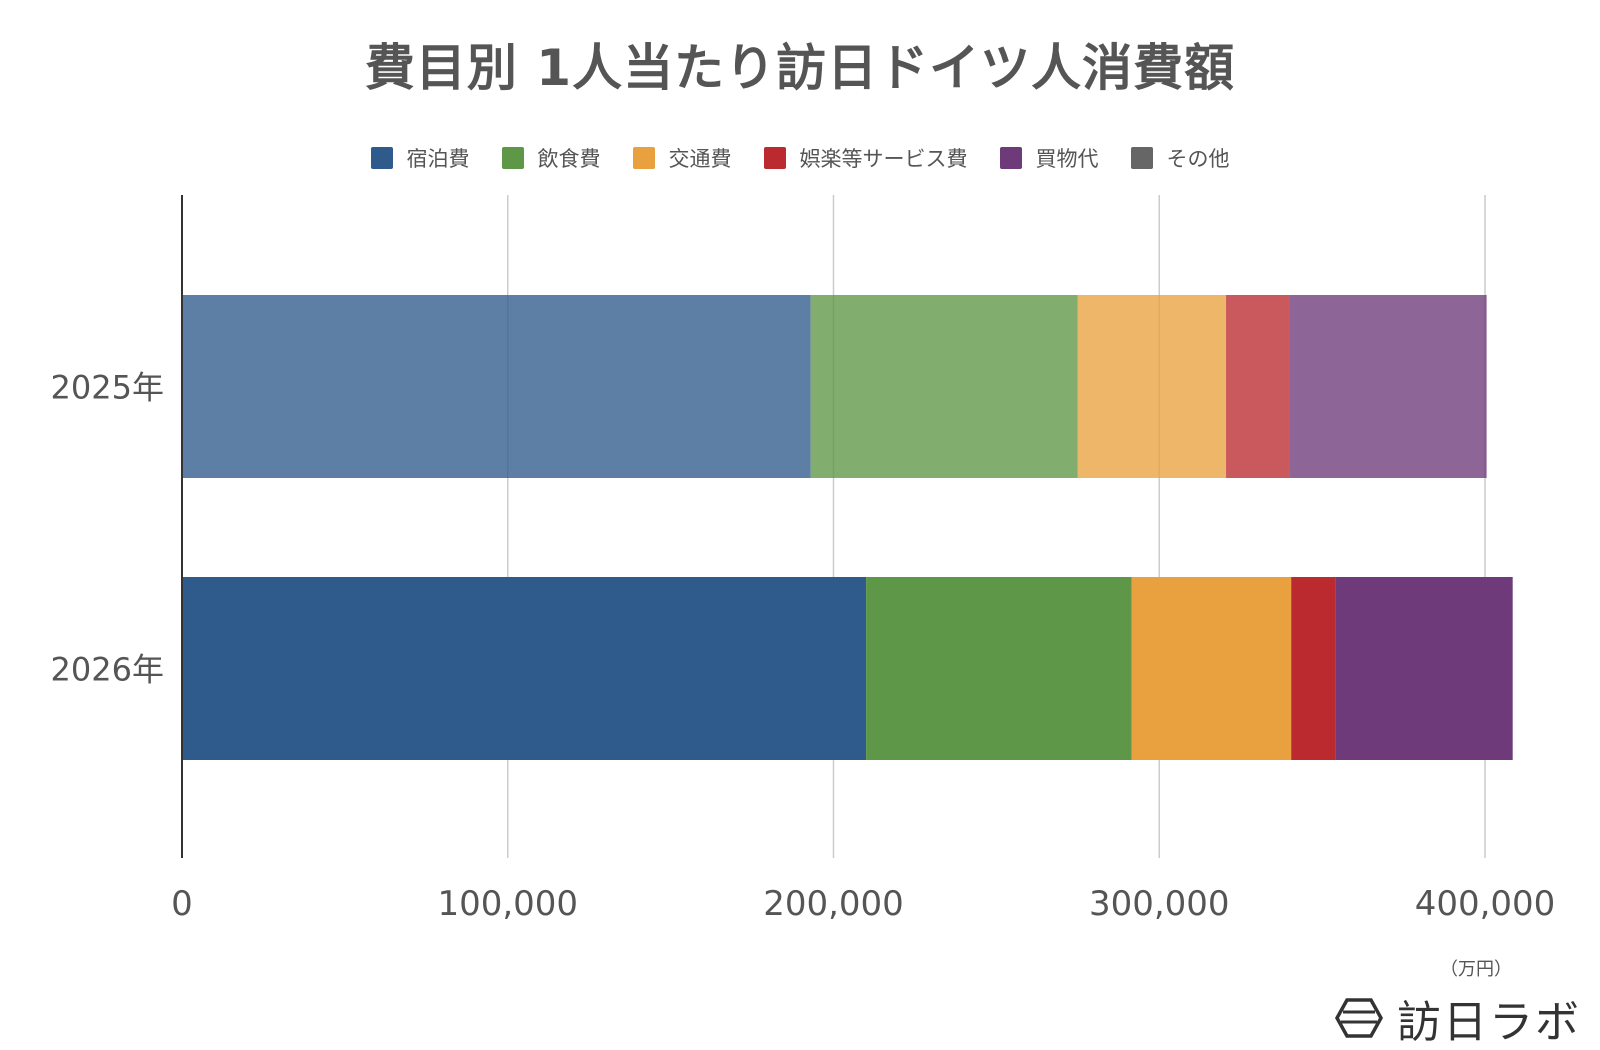 This screenshot has height=1050, width=1600. Describe the element at coordinates (182, 904) in the screenshot. I see `x-tick-label: 0` at that location.